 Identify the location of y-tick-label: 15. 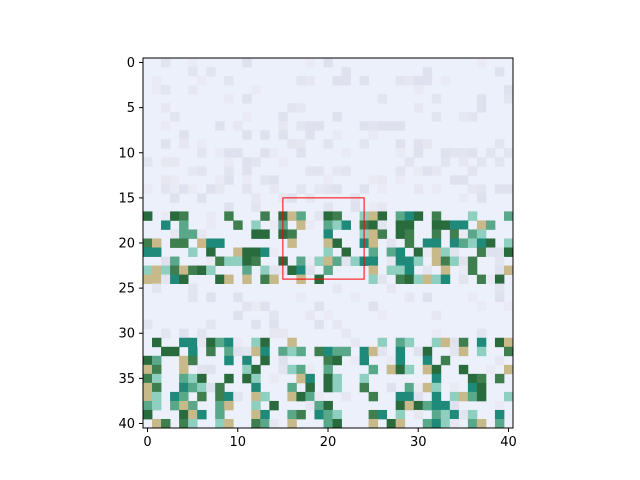
(126, 198).